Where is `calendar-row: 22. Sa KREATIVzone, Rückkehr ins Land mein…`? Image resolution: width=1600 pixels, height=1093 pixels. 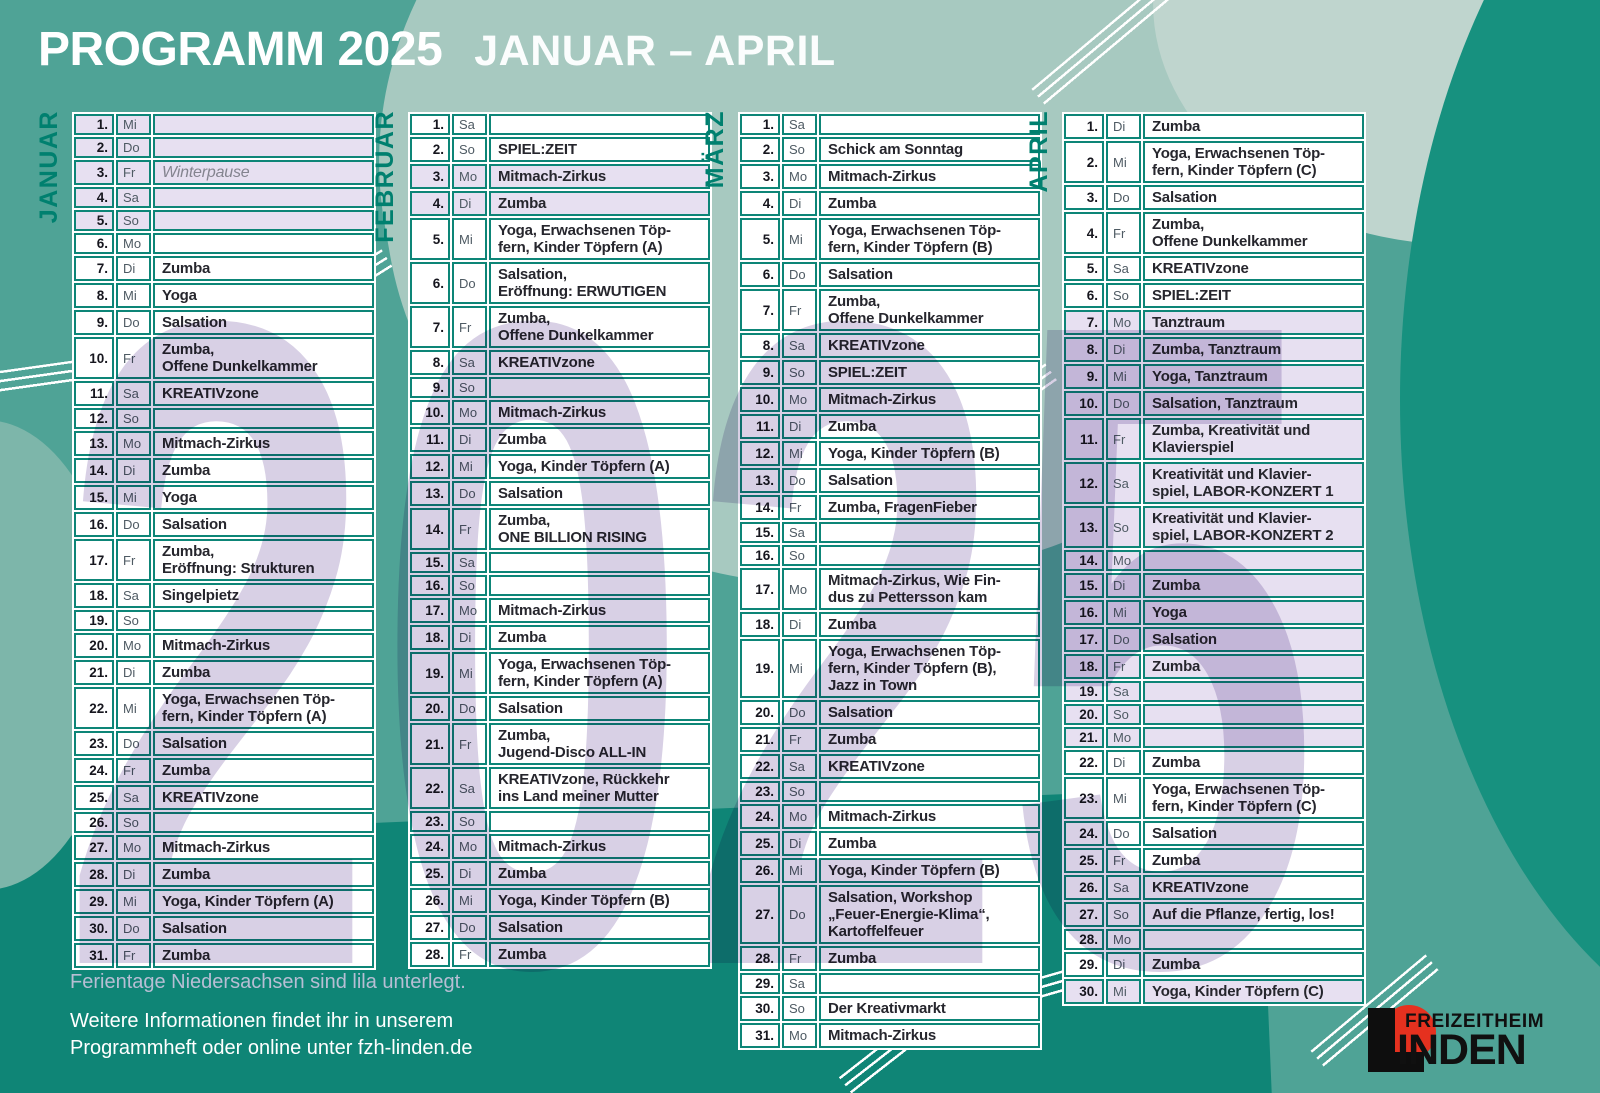 calendar-row: 22. Sa KREATIVzone, Rückkehr ins Land mein… is located at coordinates (560, 788).